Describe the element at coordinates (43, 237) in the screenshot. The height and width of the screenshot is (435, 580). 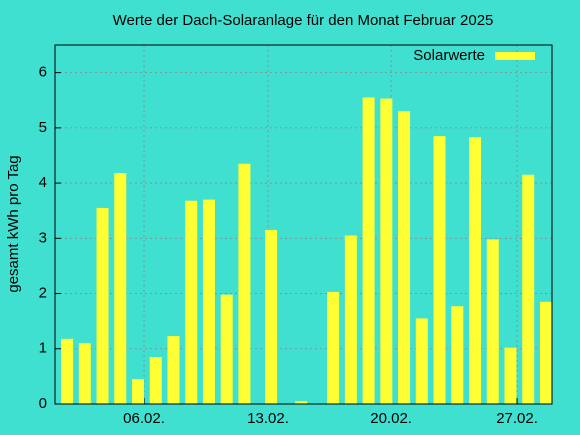
I see `y-tick-label: 3` at that location.